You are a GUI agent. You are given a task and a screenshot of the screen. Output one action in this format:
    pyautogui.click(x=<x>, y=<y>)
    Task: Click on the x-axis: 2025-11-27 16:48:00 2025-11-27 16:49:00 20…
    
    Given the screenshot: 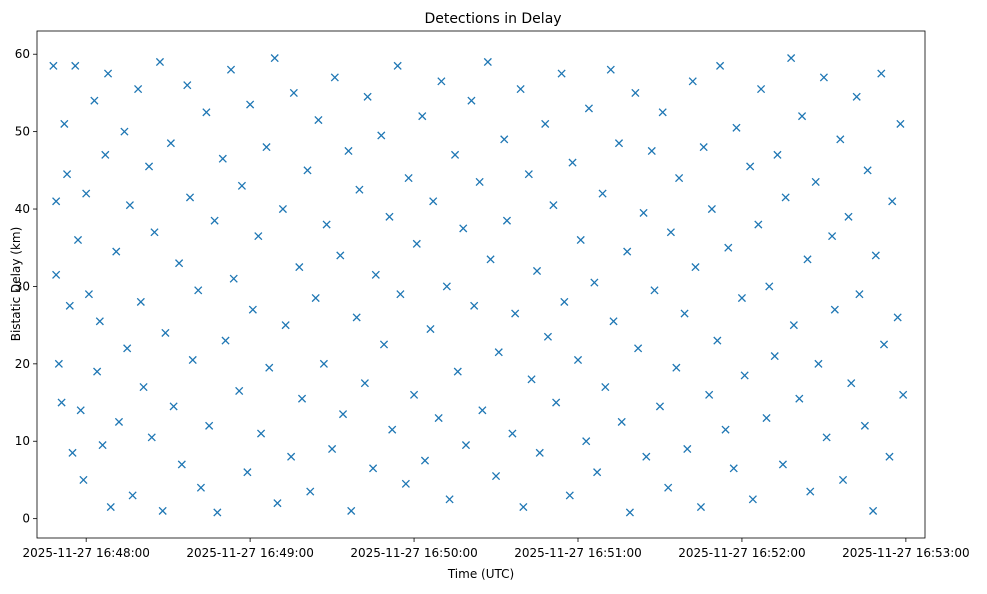 What is the action you would take?
    pyautogui.click(x=496, y=549)
    